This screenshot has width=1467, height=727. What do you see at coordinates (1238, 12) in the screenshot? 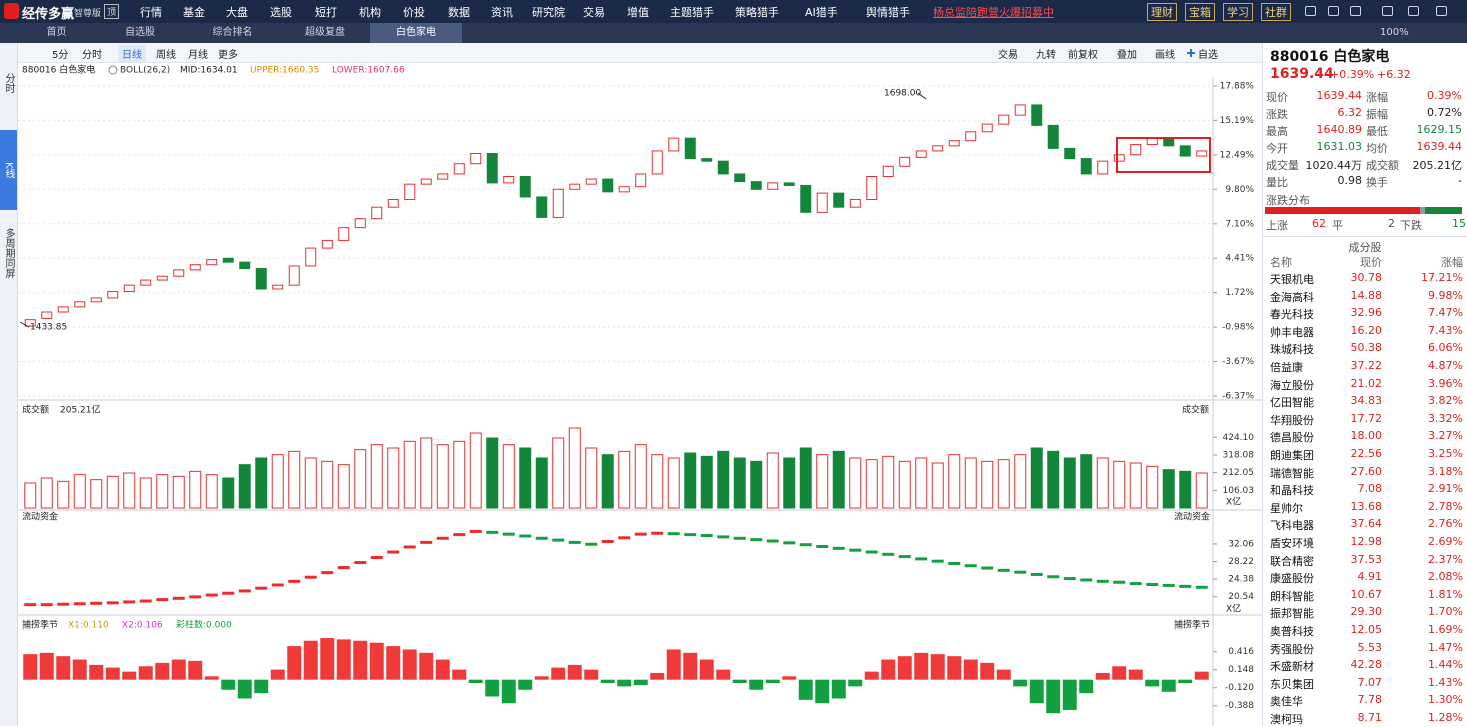
I see `top-button: 学习` at bounding box center [1238, 12].